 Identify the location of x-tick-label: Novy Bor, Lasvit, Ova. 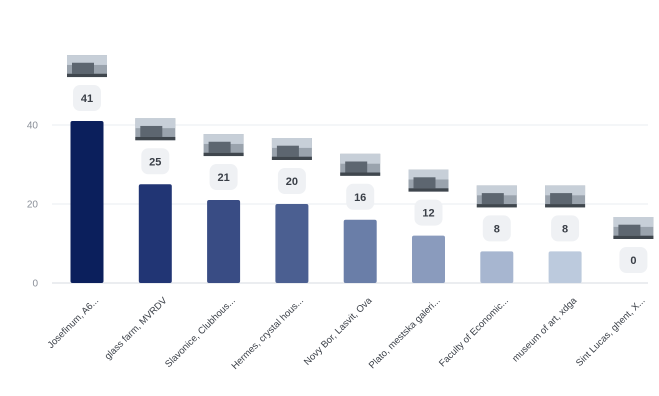
(338, 331).